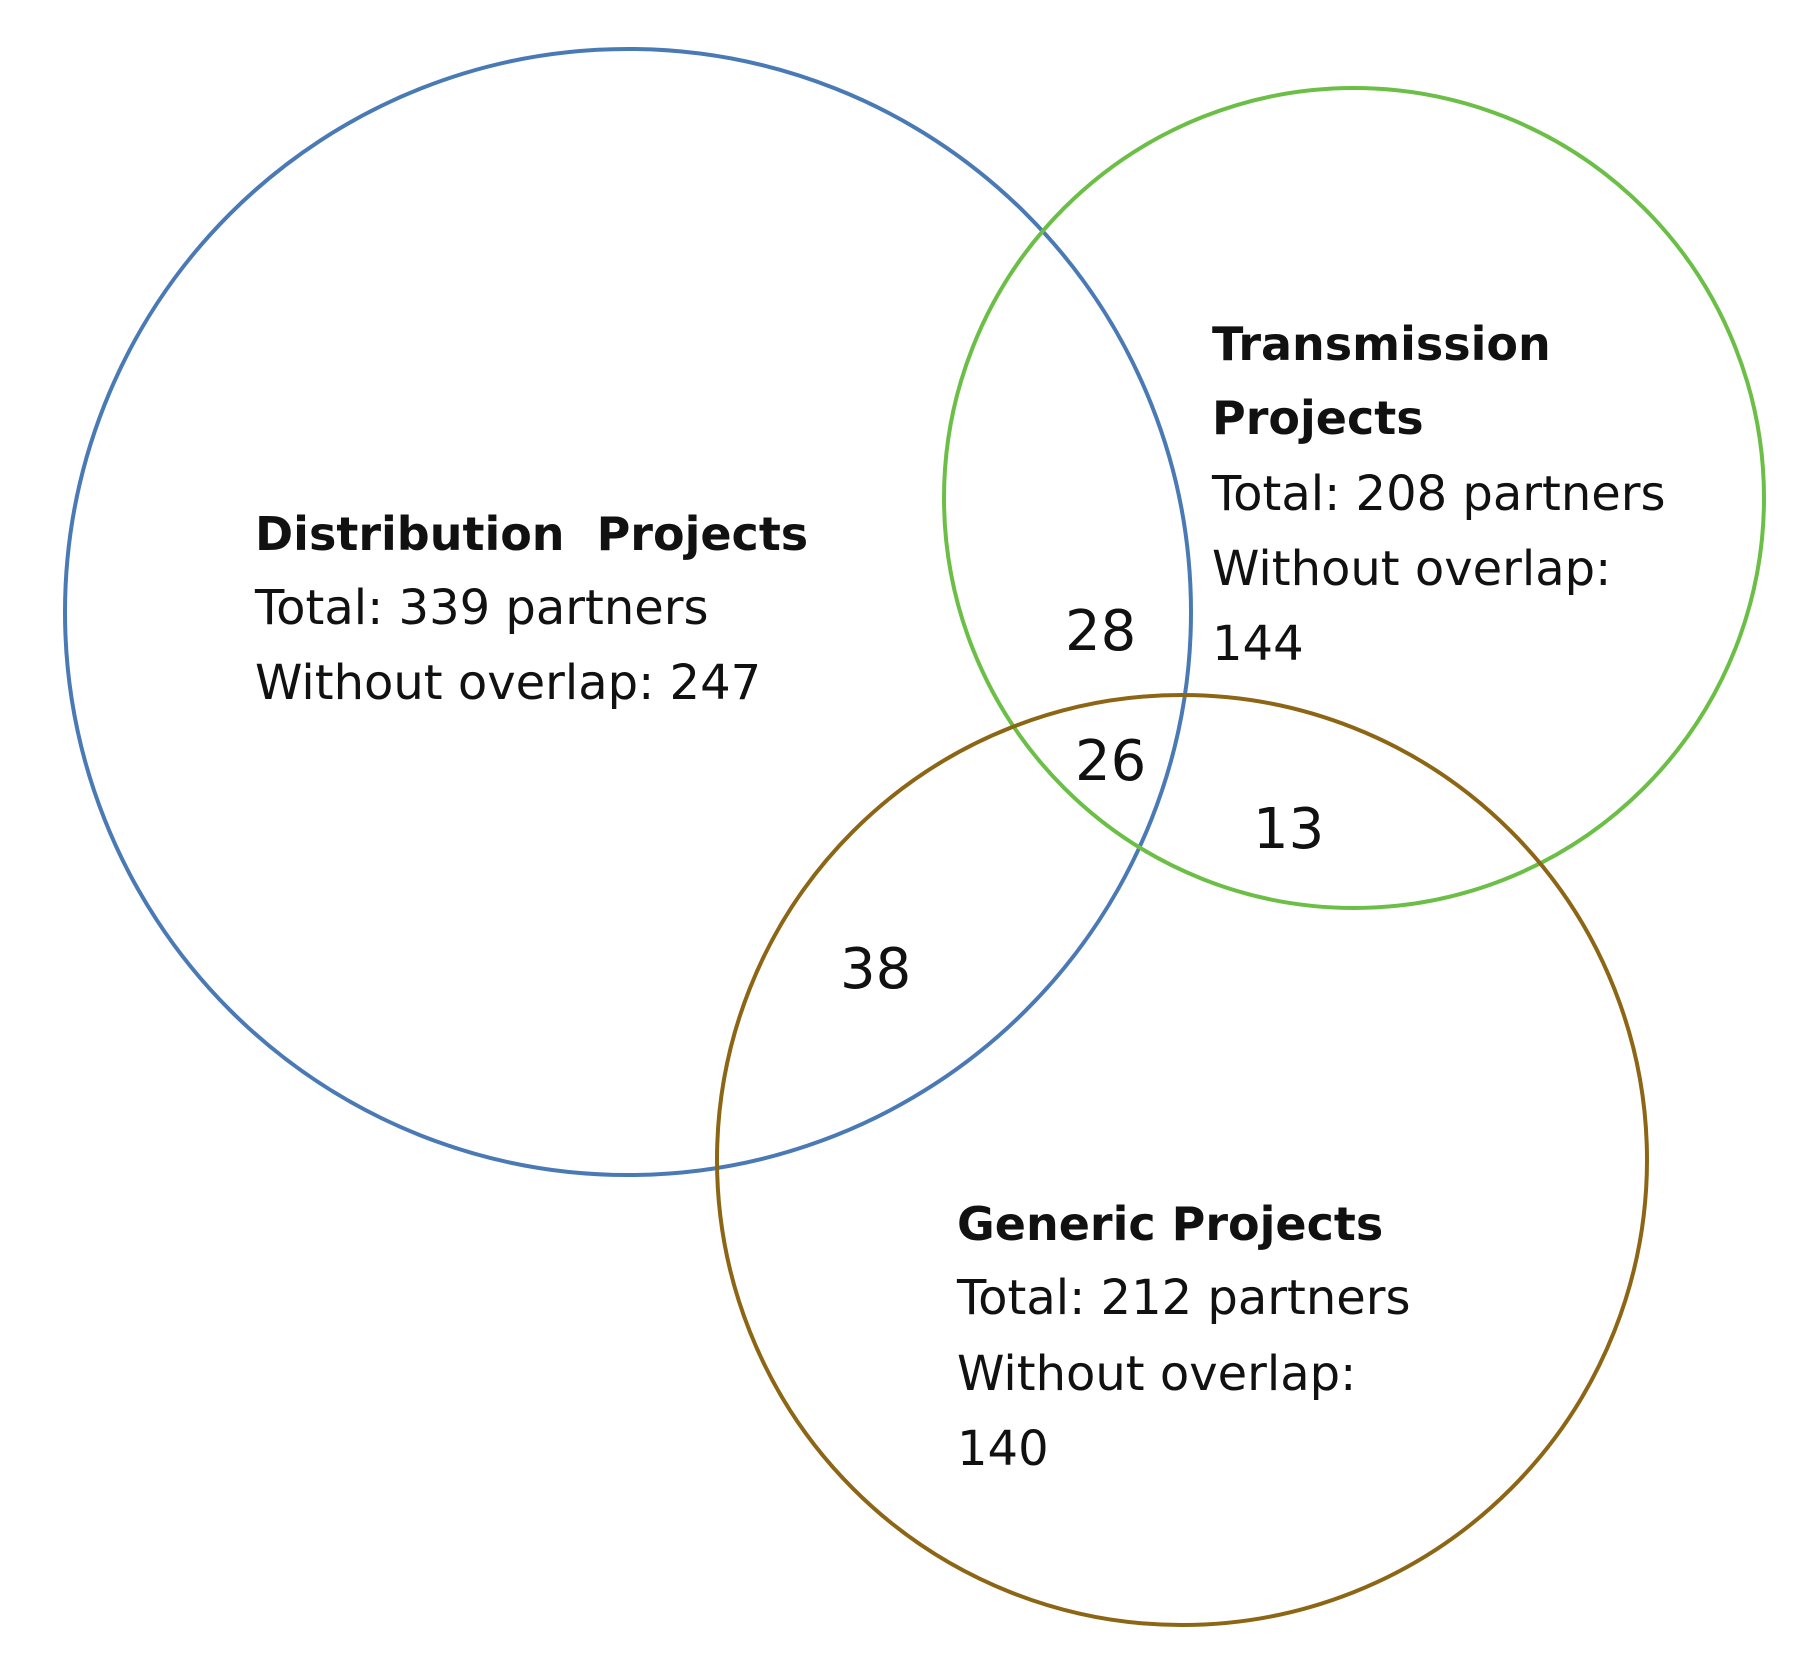 Image resolution: width=1808 pixels, height=1658 pixels. Describe the element at coordinates (875, 969) in the screenshot. I see `overlap-distribution-generic: 38` at that location.